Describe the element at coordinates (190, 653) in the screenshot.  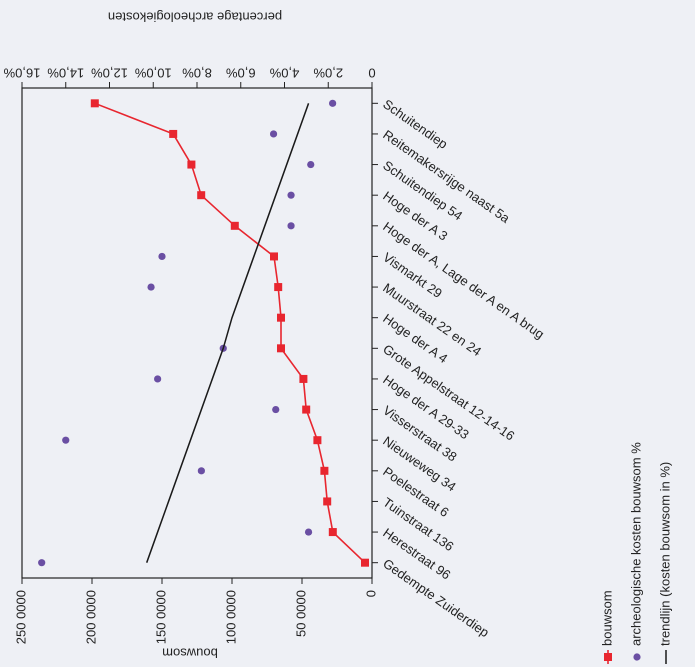
I see `y-axis-title: bouwsom` at that location.